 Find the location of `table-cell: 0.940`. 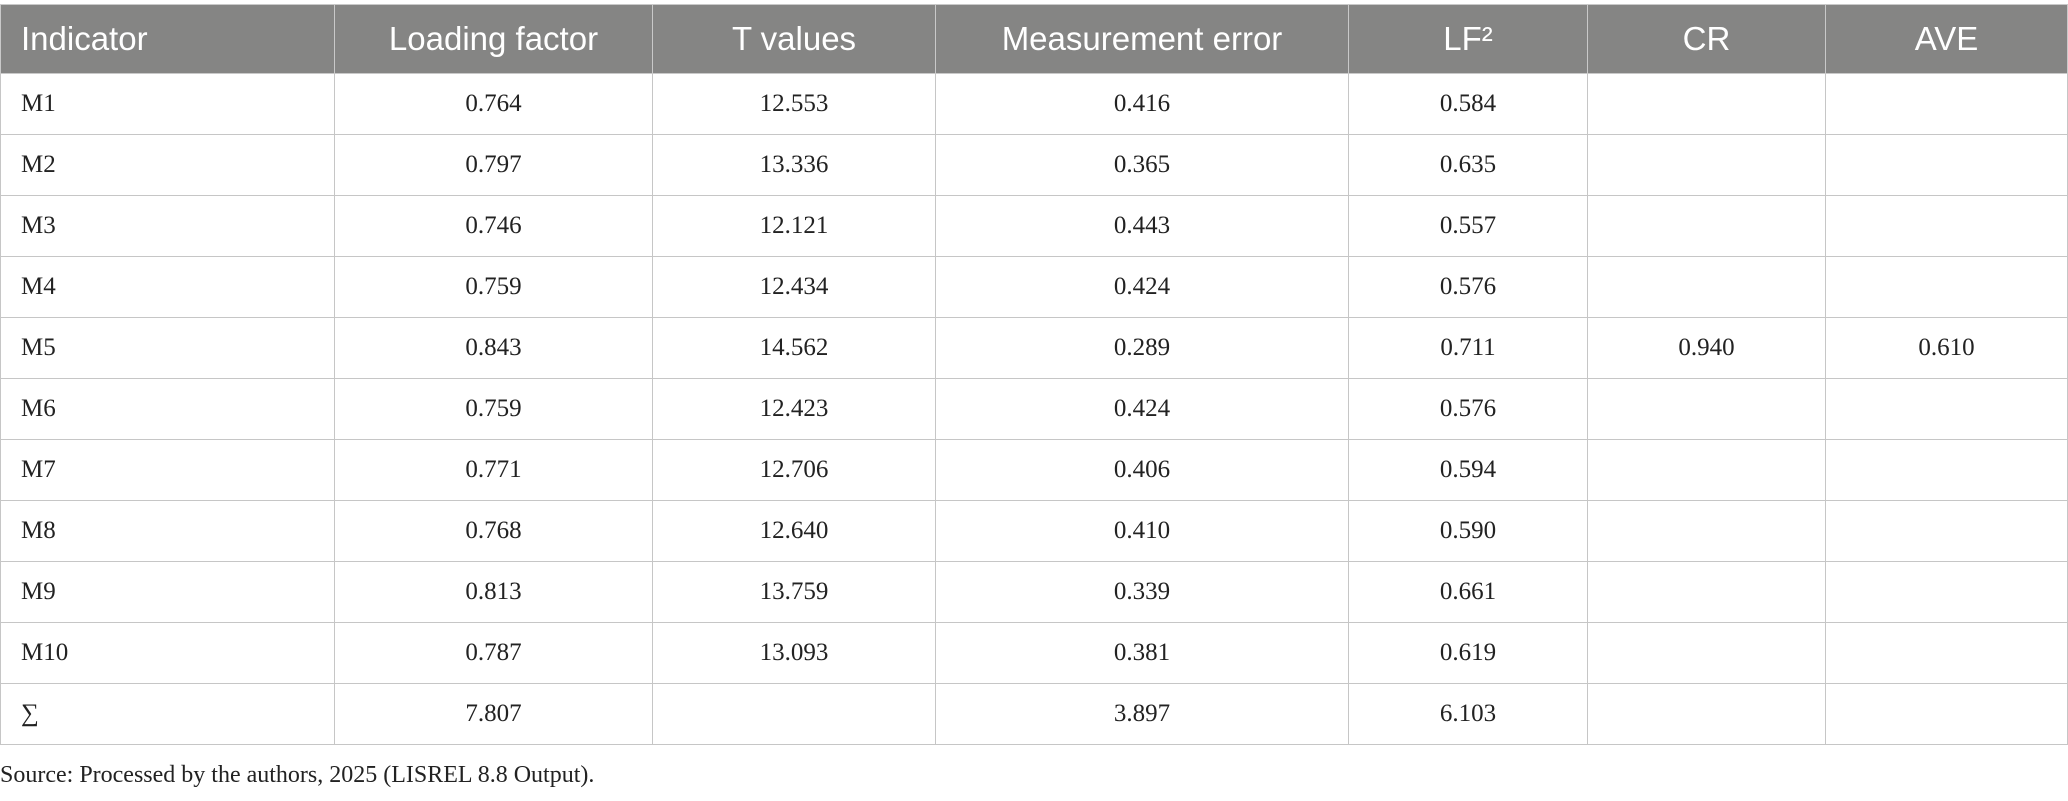

table-cell: 0.940 is located at coordinates (1706, 348).